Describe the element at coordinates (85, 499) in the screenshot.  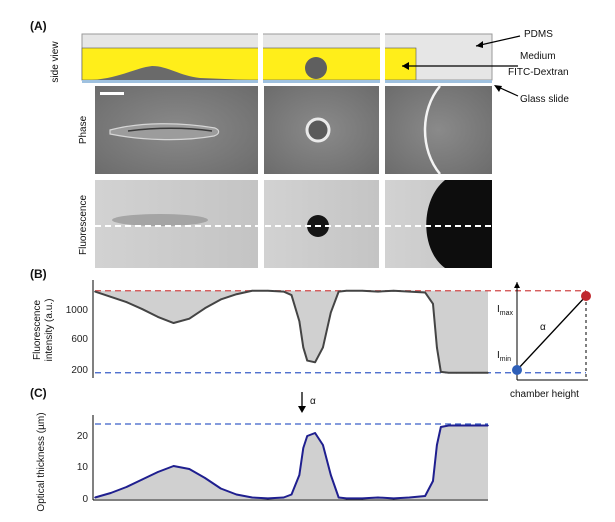
I see `chart-c-ytick: 0` at that location.